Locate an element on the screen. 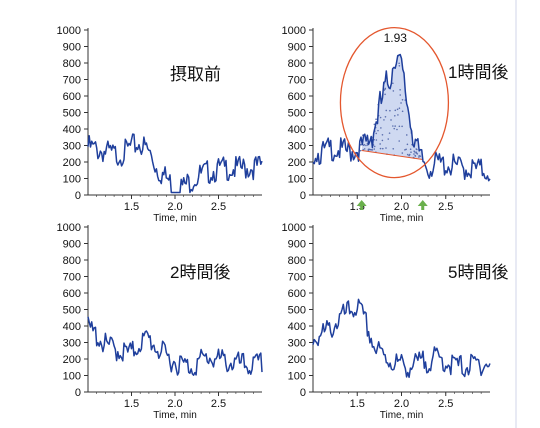 The width and height of the screenshot is (540, 428). panel-title: 摂取前 is located at coordinates (195, 74).